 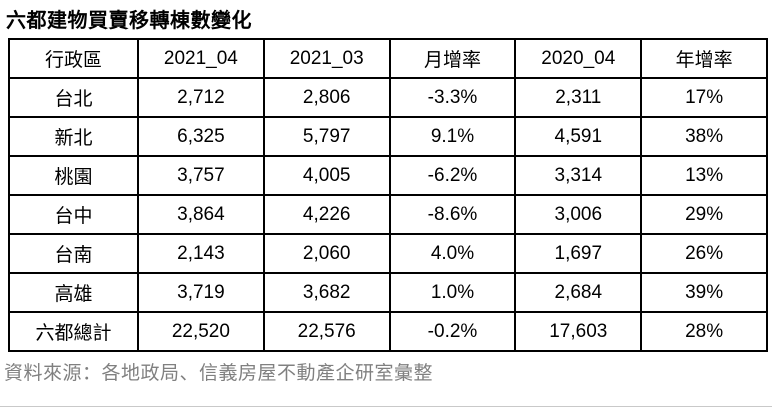 I want to click on value-cell: 13%, so click(x=704, y=175).